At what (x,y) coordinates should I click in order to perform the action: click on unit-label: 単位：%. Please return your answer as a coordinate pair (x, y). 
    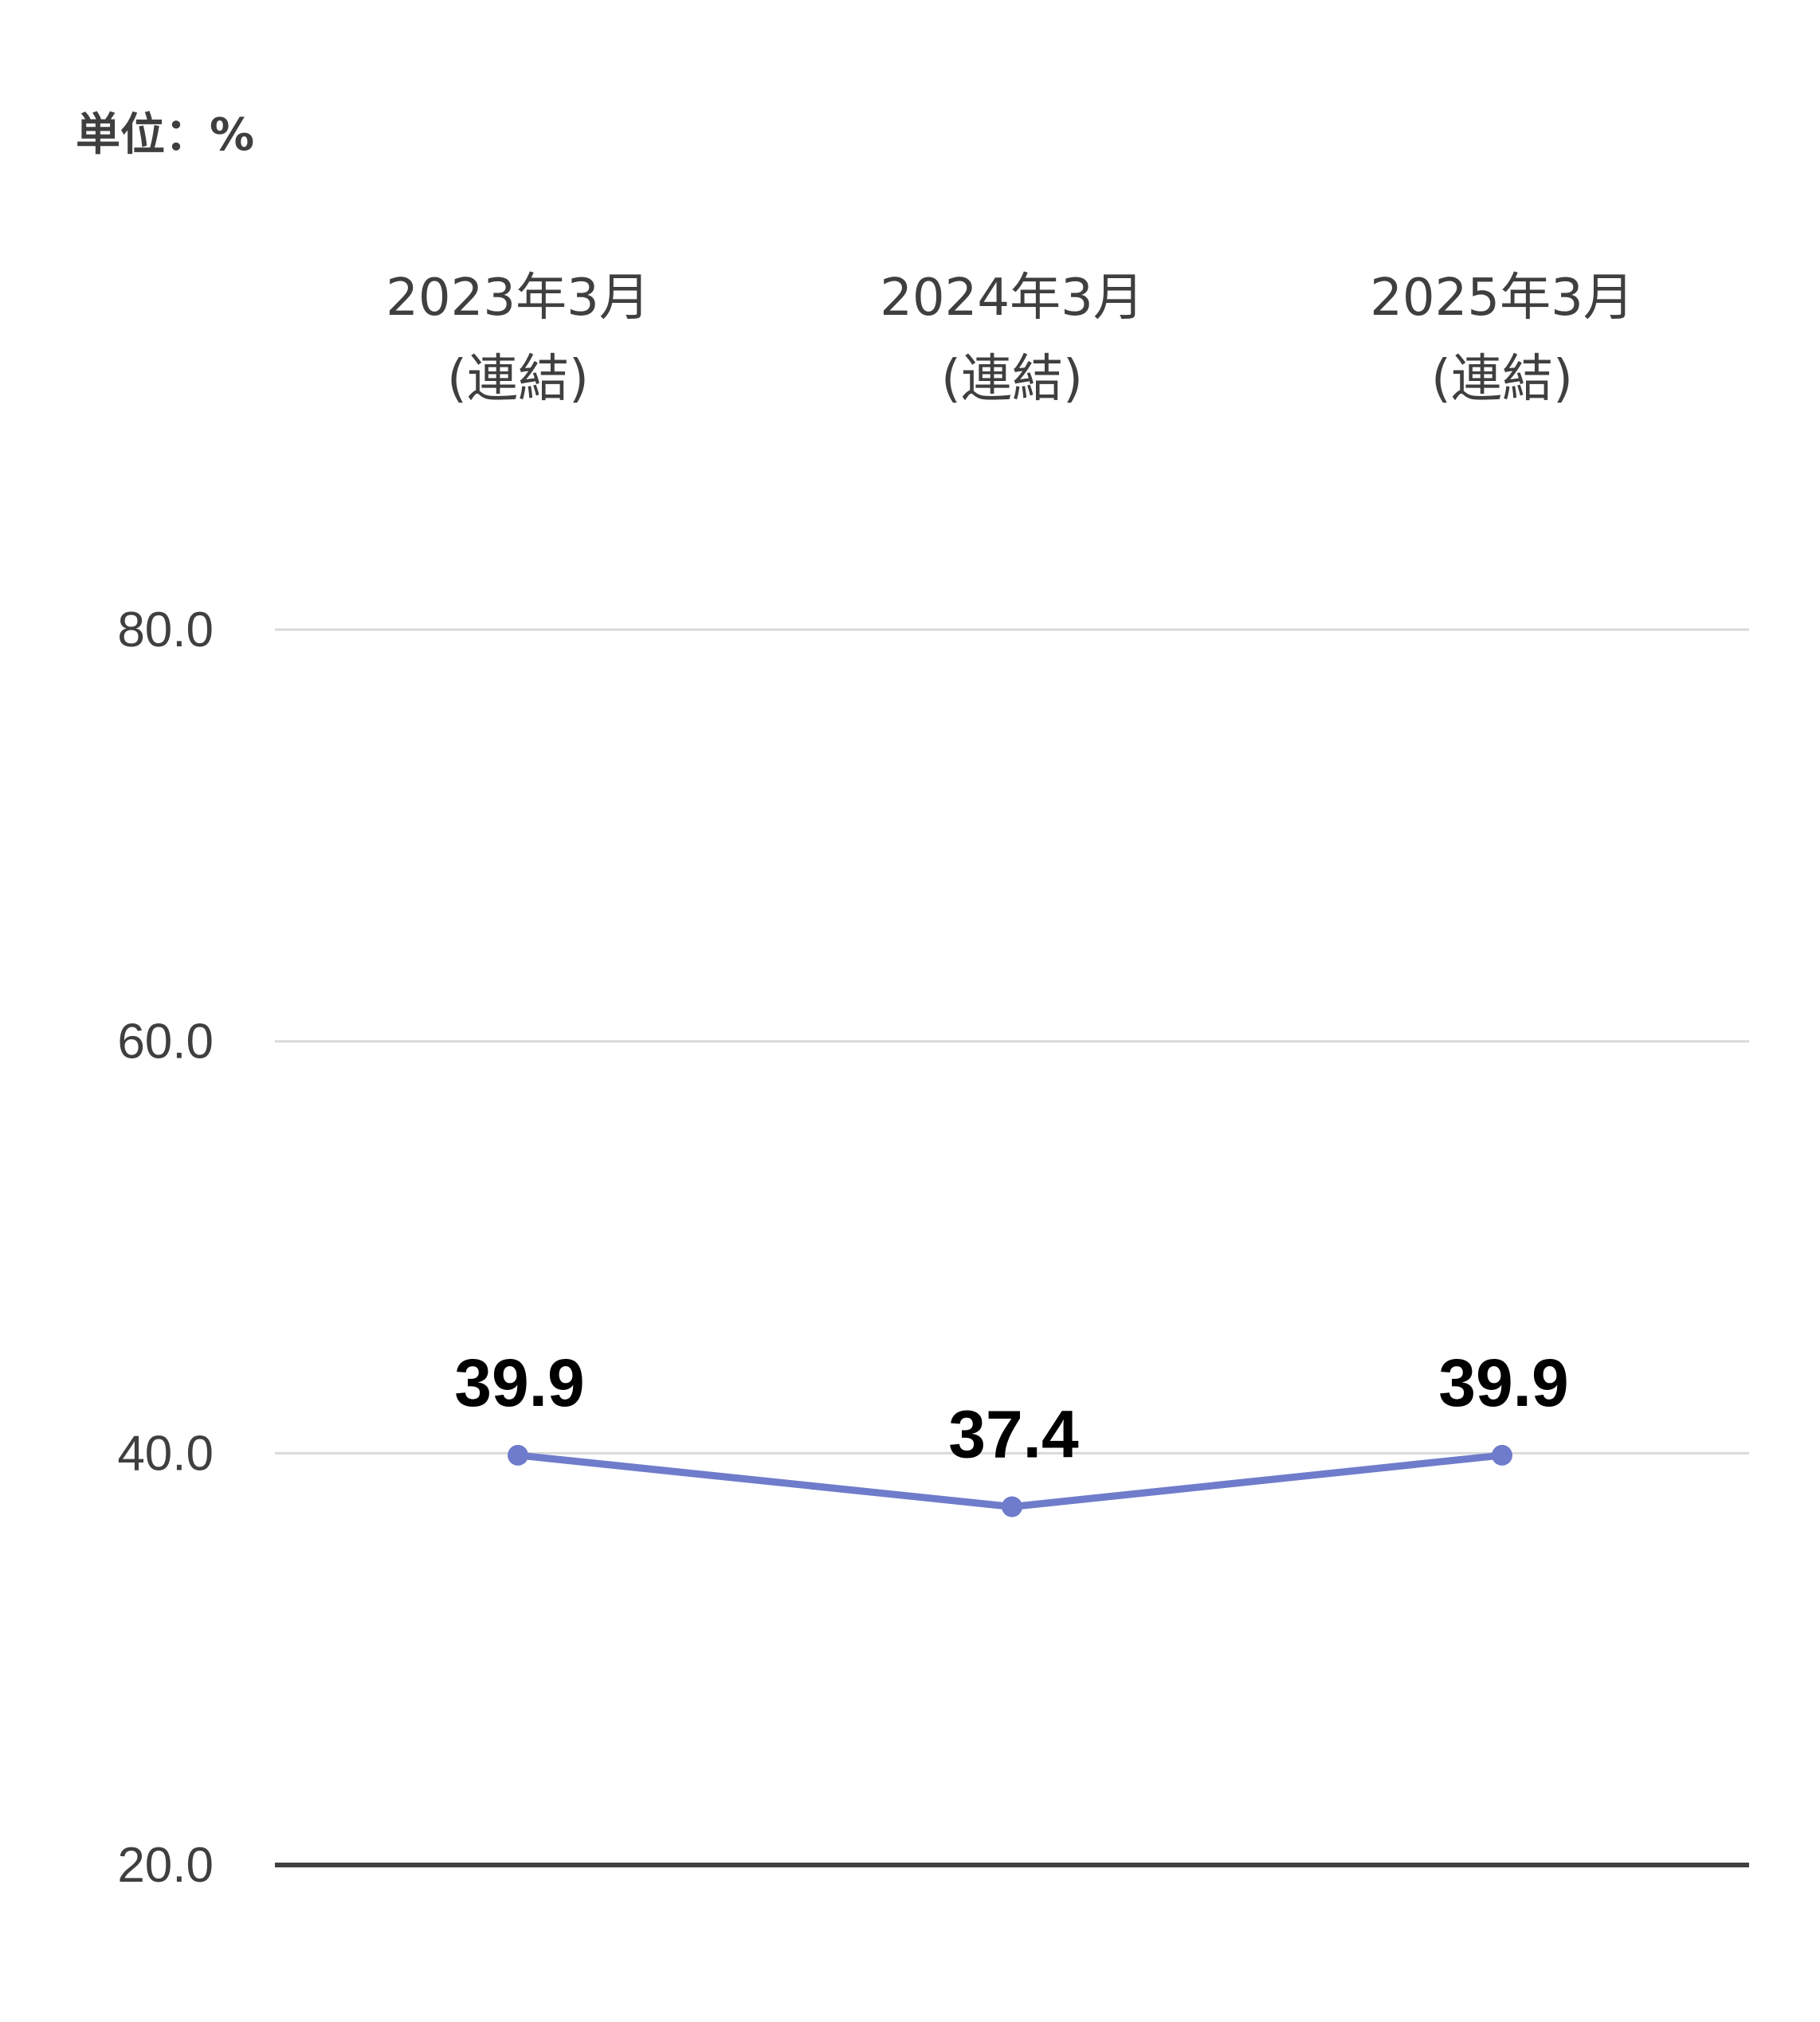
    Looking at the image, I should click on (165, 135).